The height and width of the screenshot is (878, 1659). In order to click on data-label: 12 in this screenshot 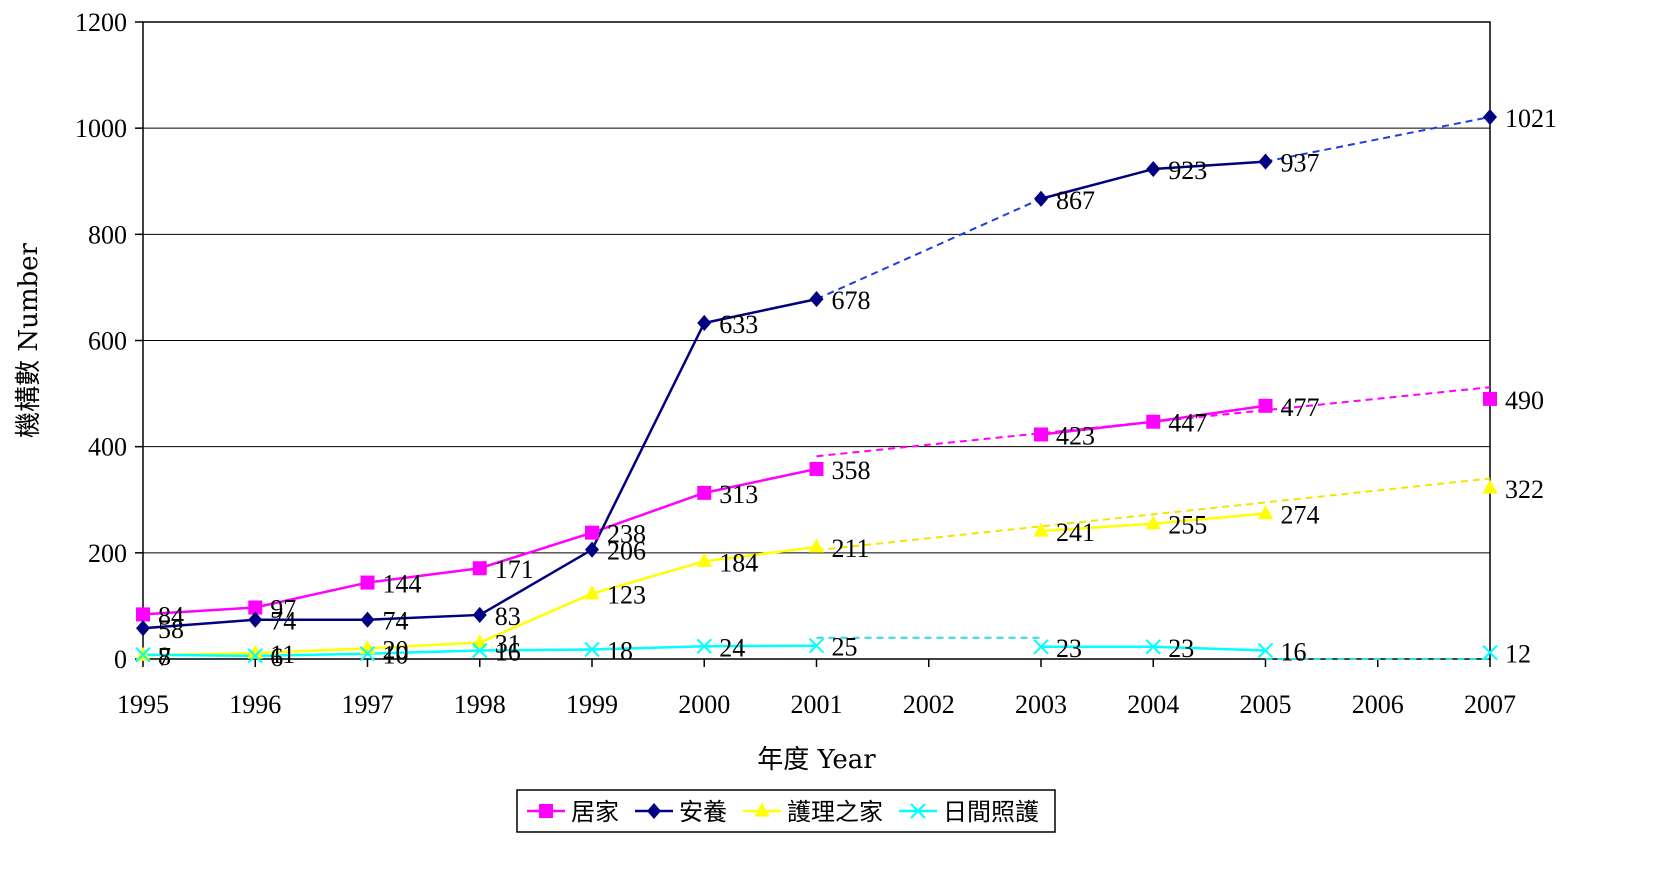, I will do `click(1518, 654)`.